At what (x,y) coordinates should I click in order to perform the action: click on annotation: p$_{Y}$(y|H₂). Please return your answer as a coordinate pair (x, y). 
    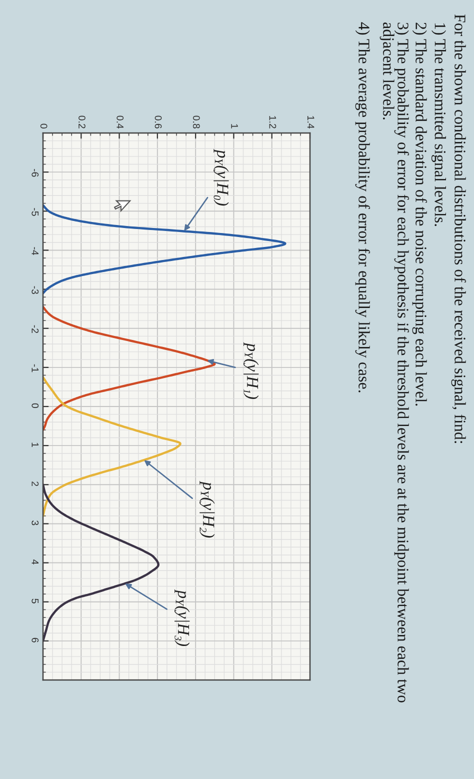
    Looking at the image, I should click on (207, 509).